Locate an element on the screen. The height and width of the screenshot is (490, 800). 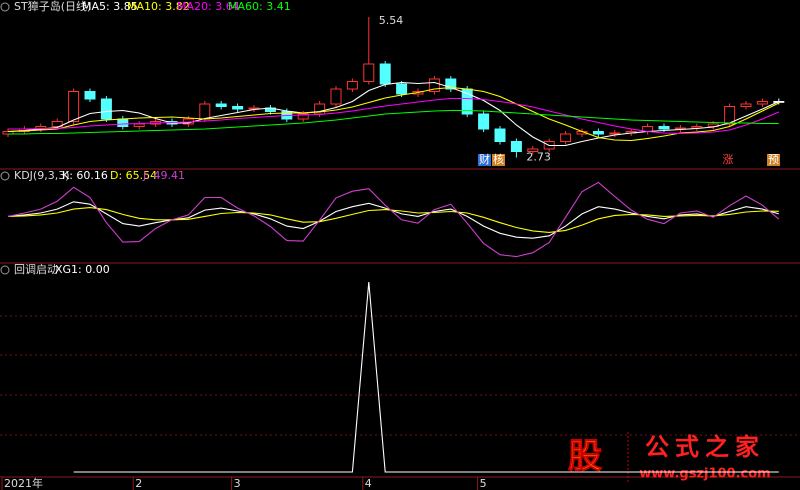
high-label: 5.54 is located at coordinates (391, 20).